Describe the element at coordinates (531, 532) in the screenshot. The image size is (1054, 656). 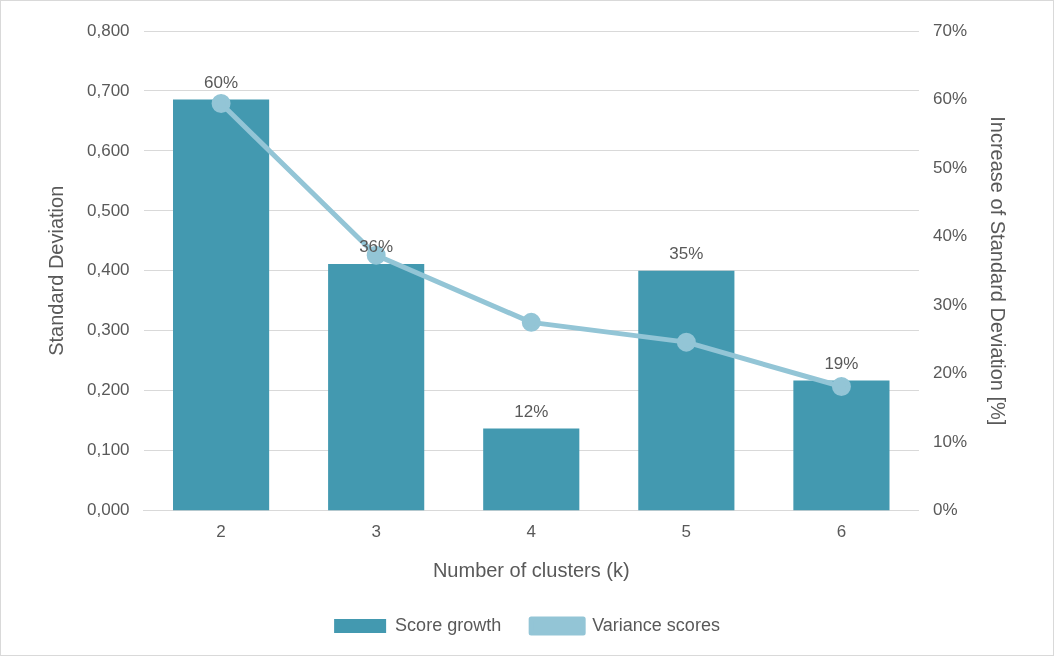
I see `x-tick-label: 4` at that location.